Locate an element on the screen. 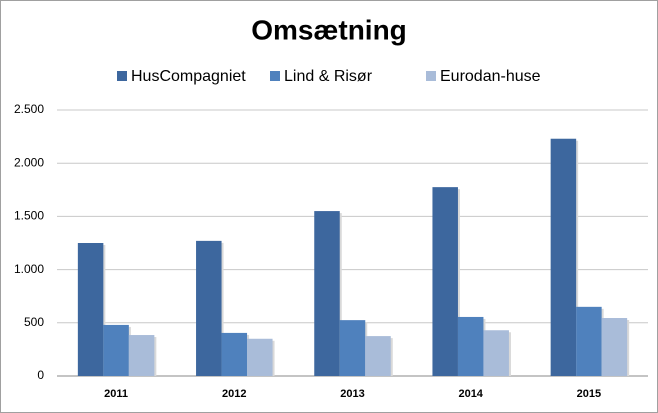 The height and width of the screenshot is (413, 658). x-tick-label: 2013 is located at coordinates (352, 394).